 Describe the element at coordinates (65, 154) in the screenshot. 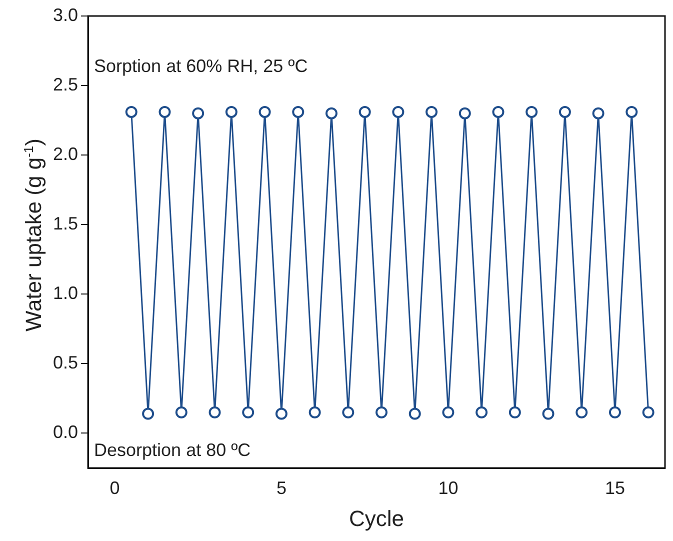

I see `y-tick-label: 2.0` at that location.